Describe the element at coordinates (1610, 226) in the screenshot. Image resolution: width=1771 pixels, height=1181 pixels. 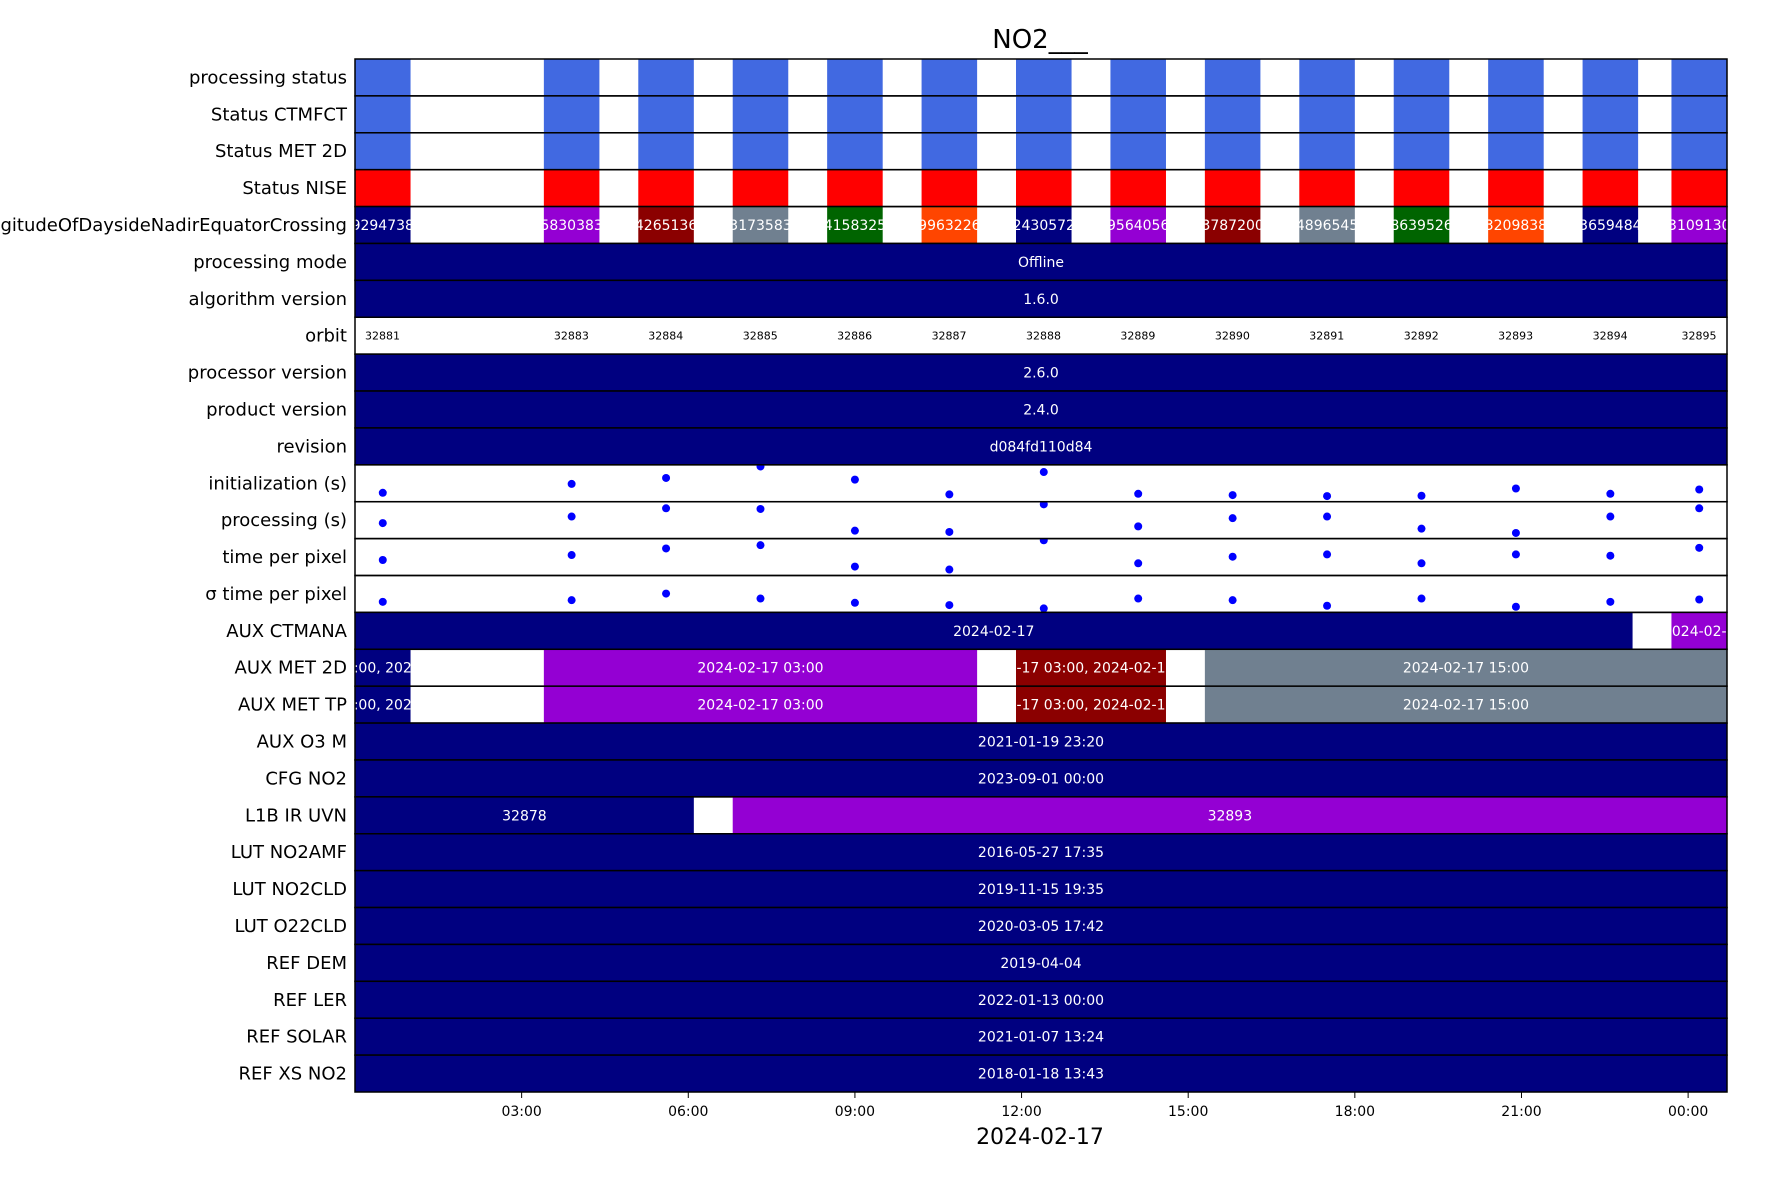
I see `longitude-value: 3659484` at that location.